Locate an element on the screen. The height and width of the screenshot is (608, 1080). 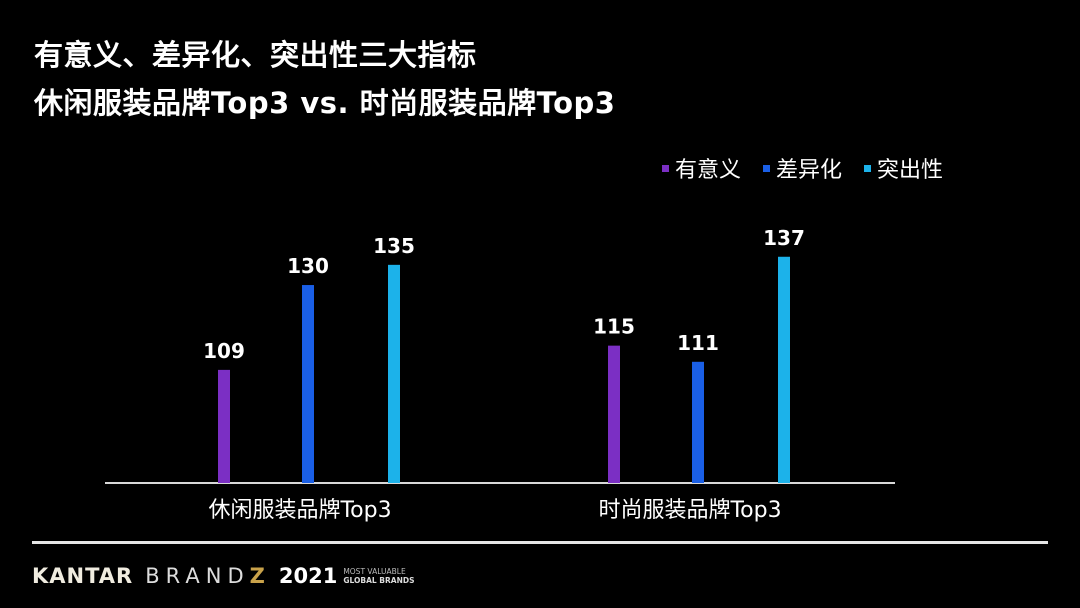
data-label: 109 is located at coordinates (224, 351).